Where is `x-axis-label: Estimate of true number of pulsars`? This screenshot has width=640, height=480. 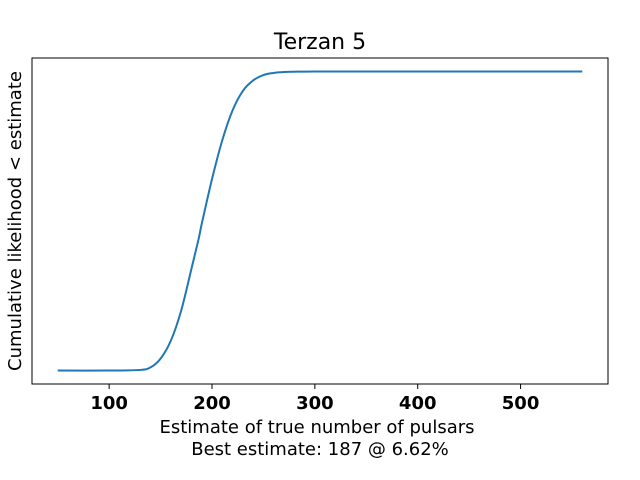 x-axis-label: Estimate of true number of pulsars is located at coordinates (316, 427).